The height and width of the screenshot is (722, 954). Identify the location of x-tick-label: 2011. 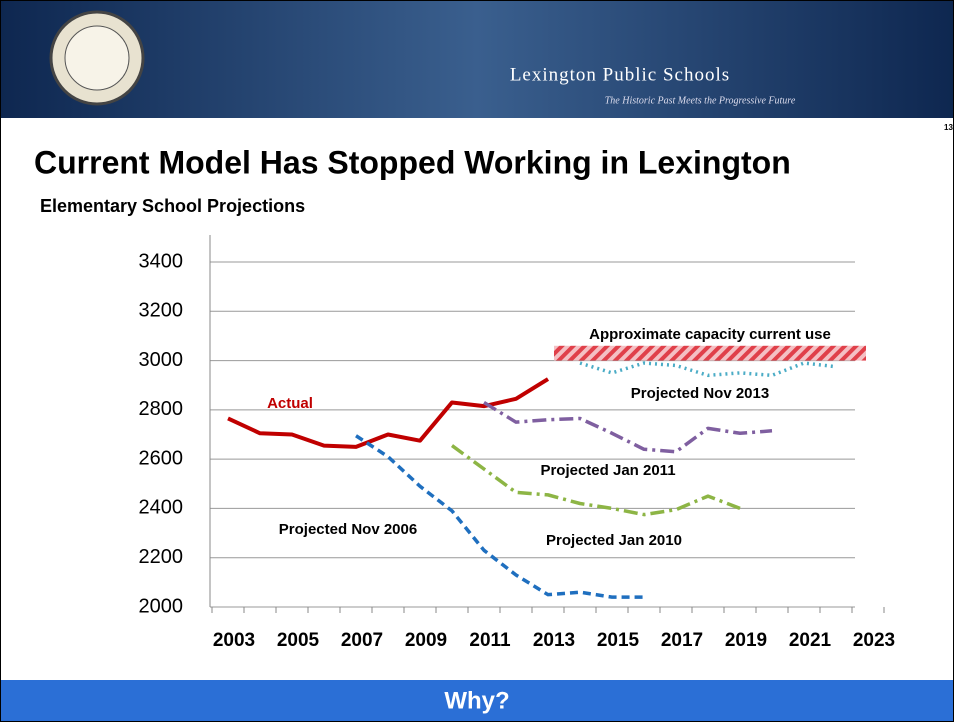
(490, 640).